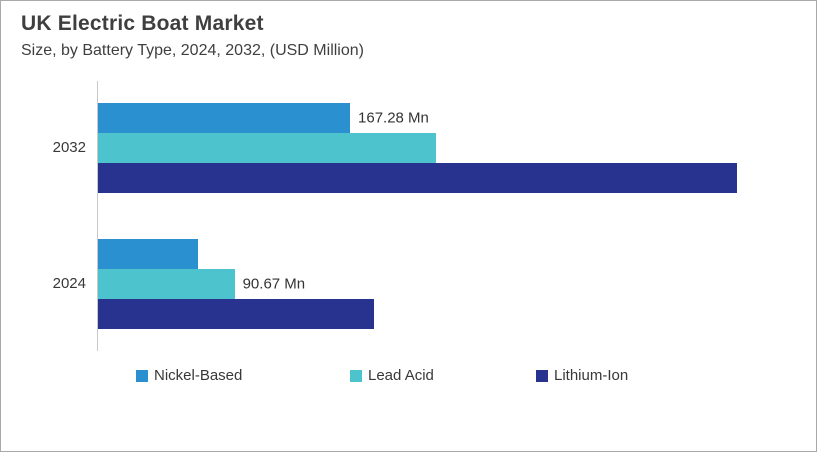  What do you see at coordinates (401, 375) in the screenshot?
I see `legend-label-lead-acid: Lead Acid` at bounding box center [401, 375].